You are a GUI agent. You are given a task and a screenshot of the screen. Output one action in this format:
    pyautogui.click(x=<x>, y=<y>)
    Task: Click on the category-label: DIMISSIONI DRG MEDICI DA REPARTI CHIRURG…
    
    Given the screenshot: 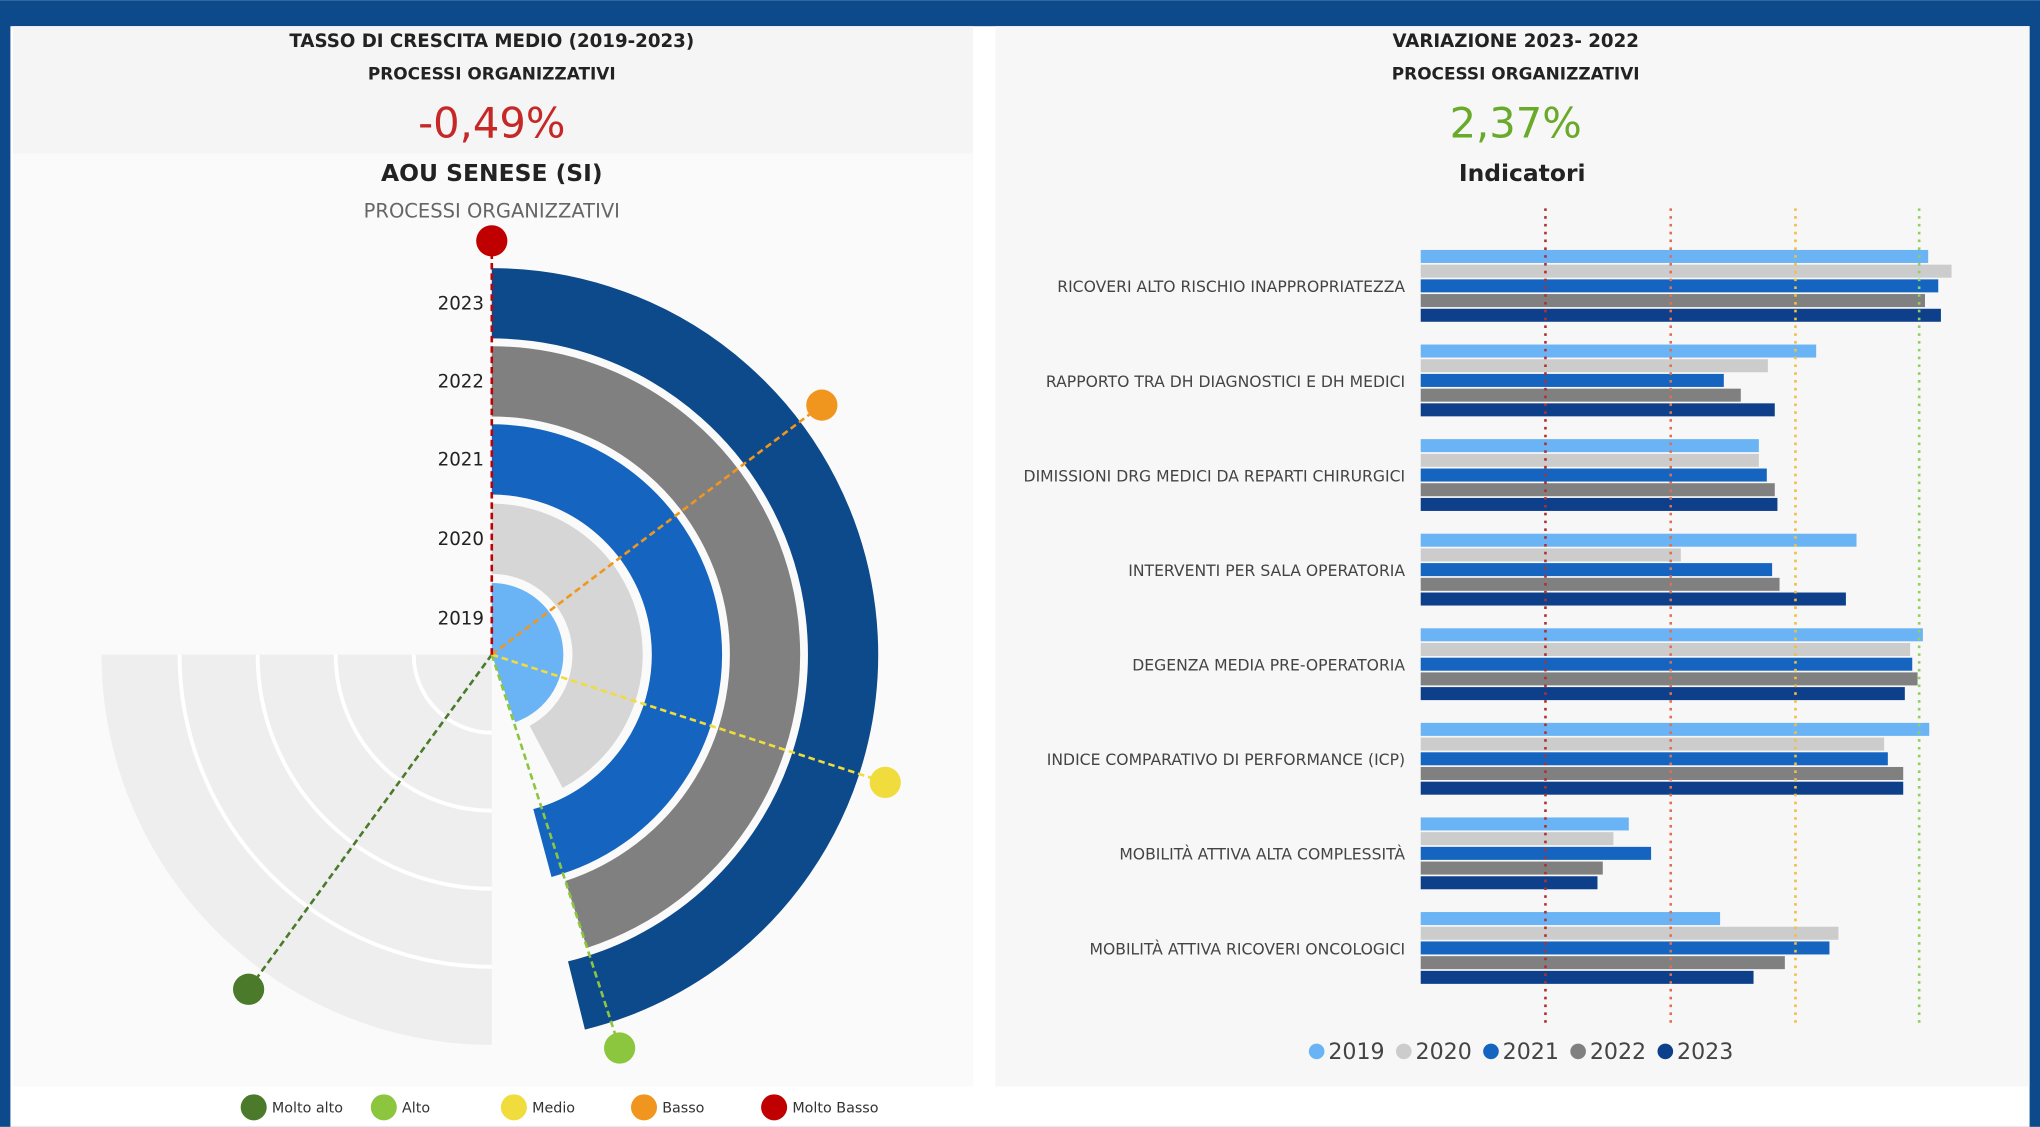 What is the action you would take?
    pyautogui.click(x=1215, y=476)
    